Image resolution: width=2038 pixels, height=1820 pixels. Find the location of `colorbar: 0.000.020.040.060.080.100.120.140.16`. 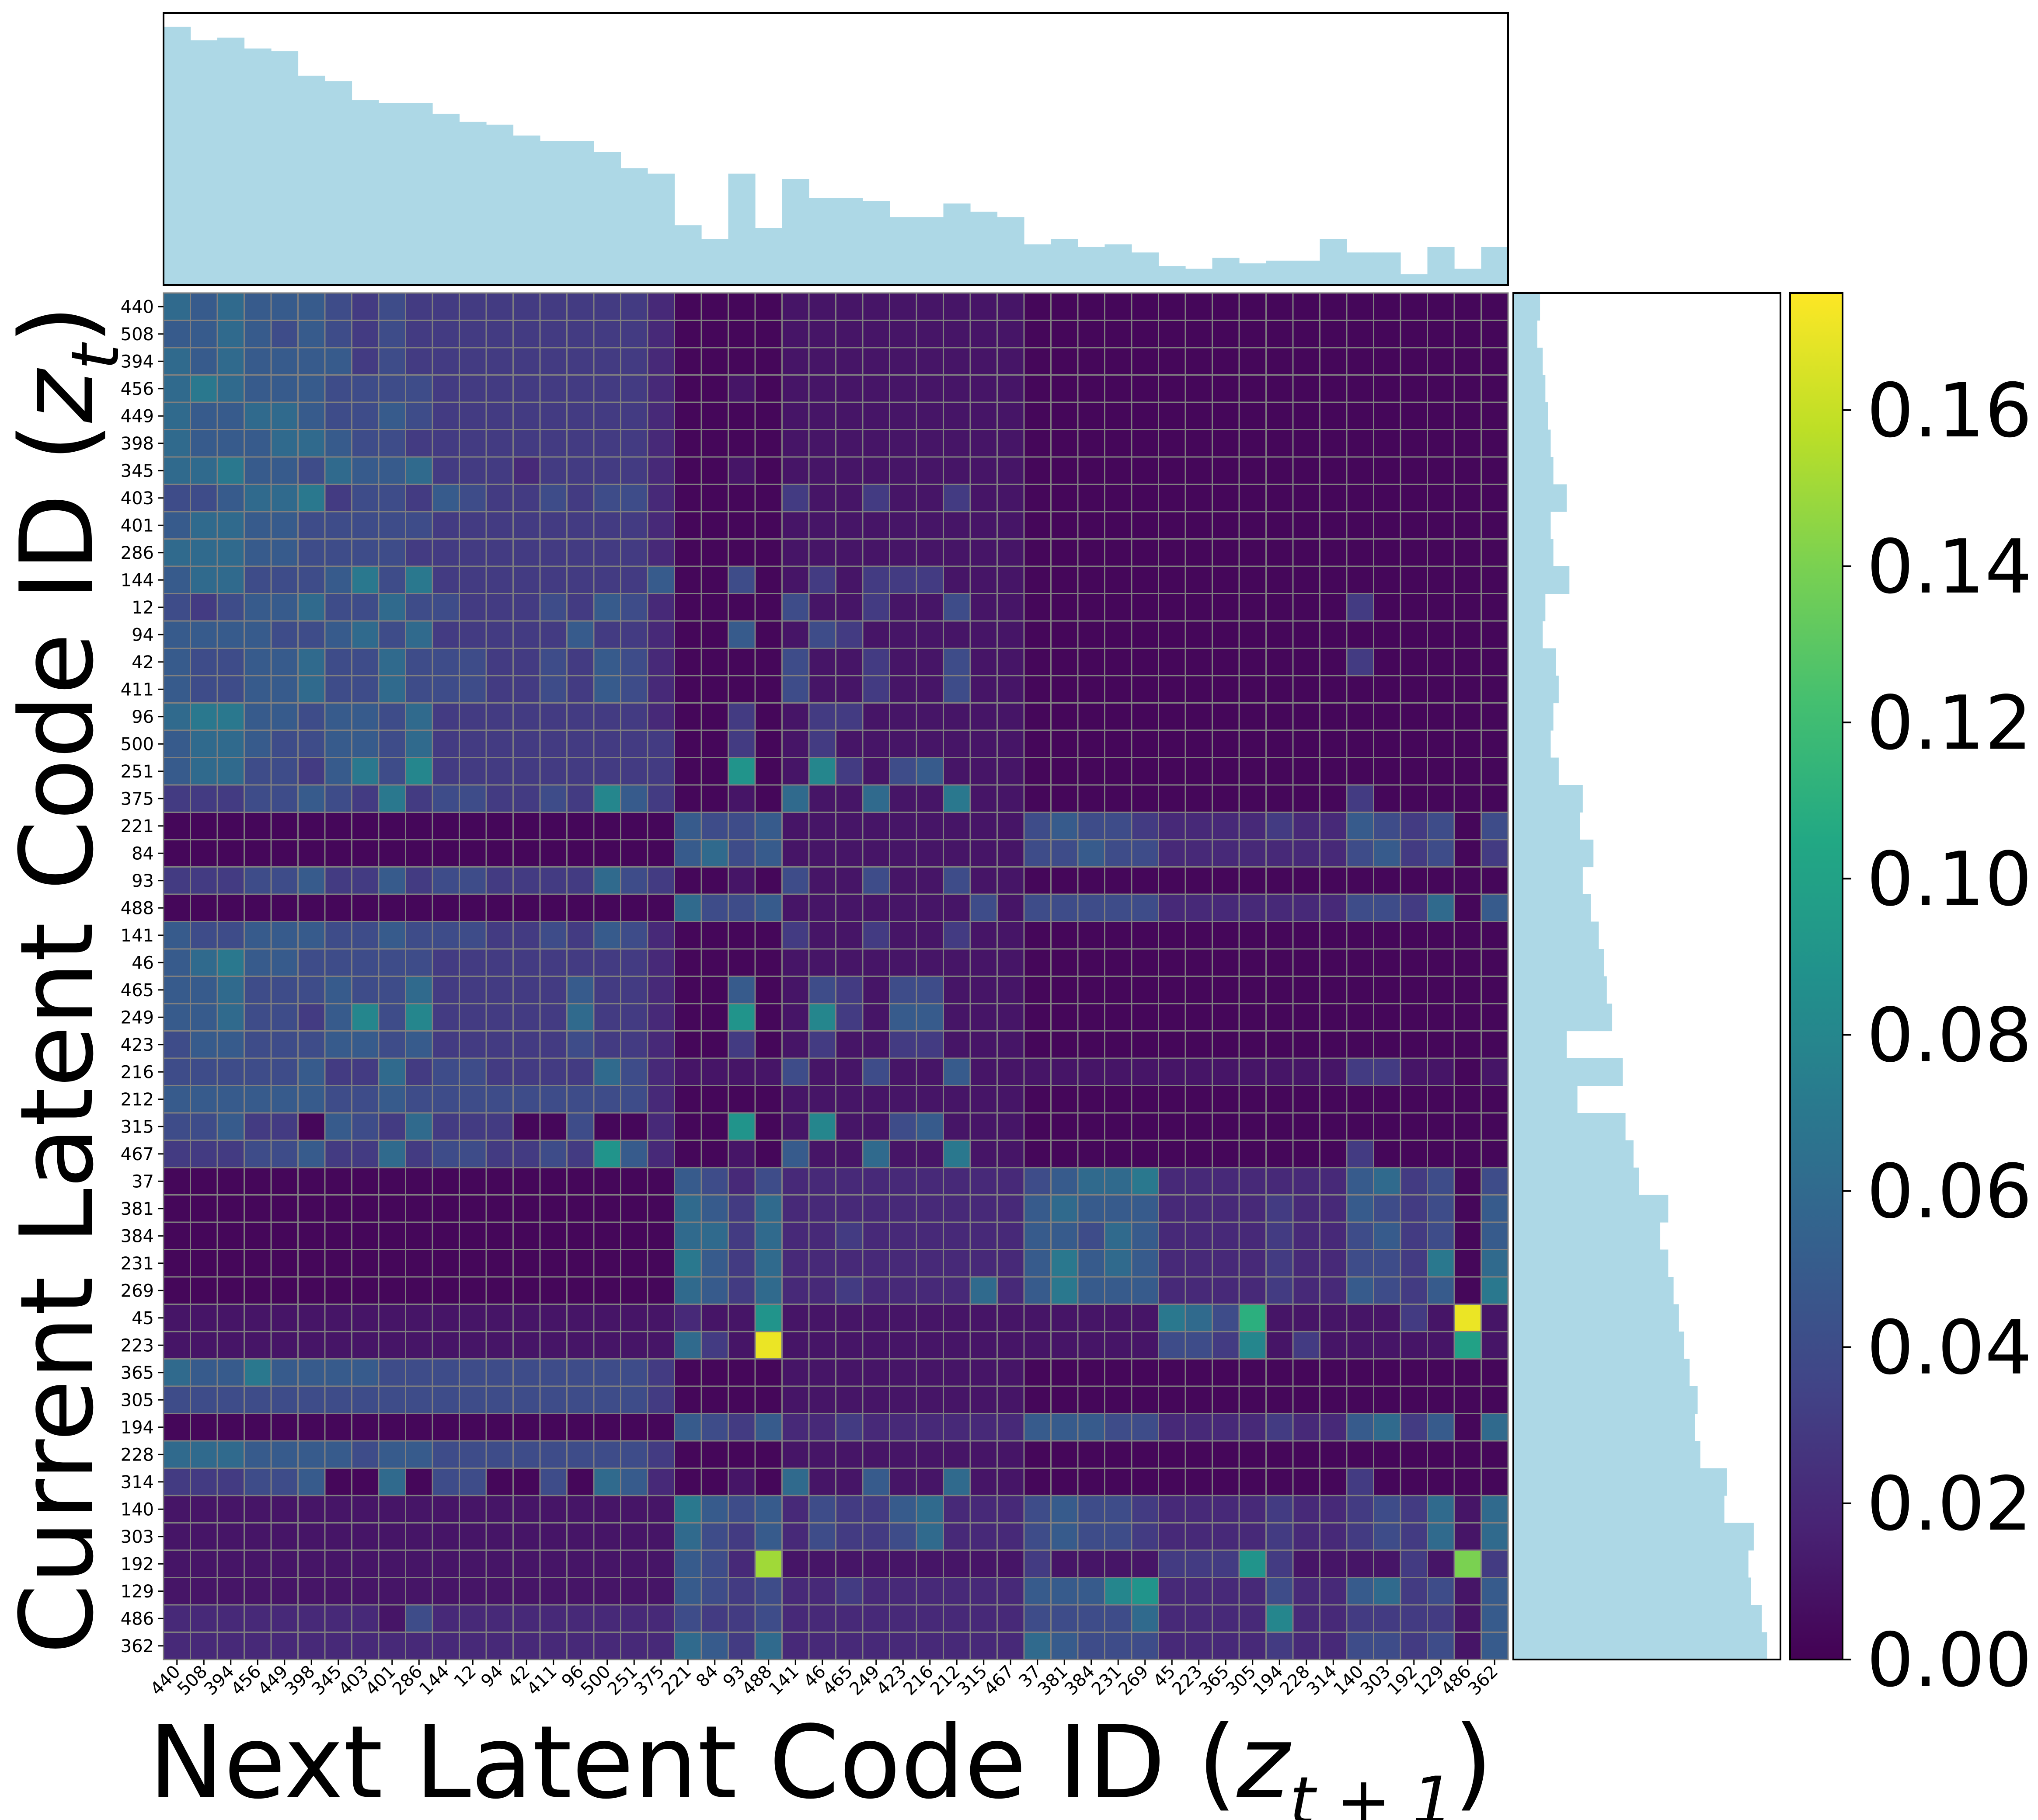

colorbar: 0.000.020.040.060.080.100.120.140.16 is located at coordinates (1910, 998).